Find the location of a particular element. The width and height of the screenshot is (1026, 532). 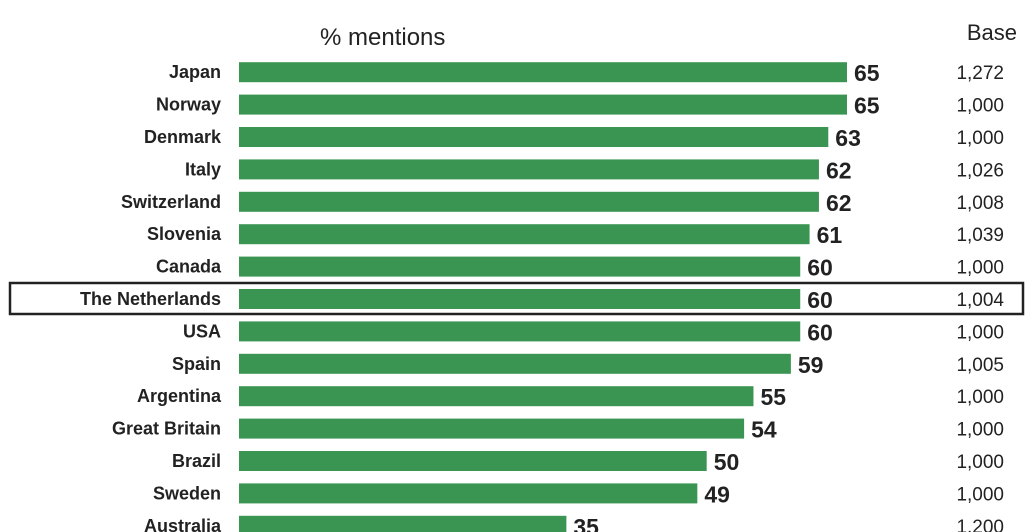

base-value-switzerland: 1,008 is located at coordinates (980, 203).